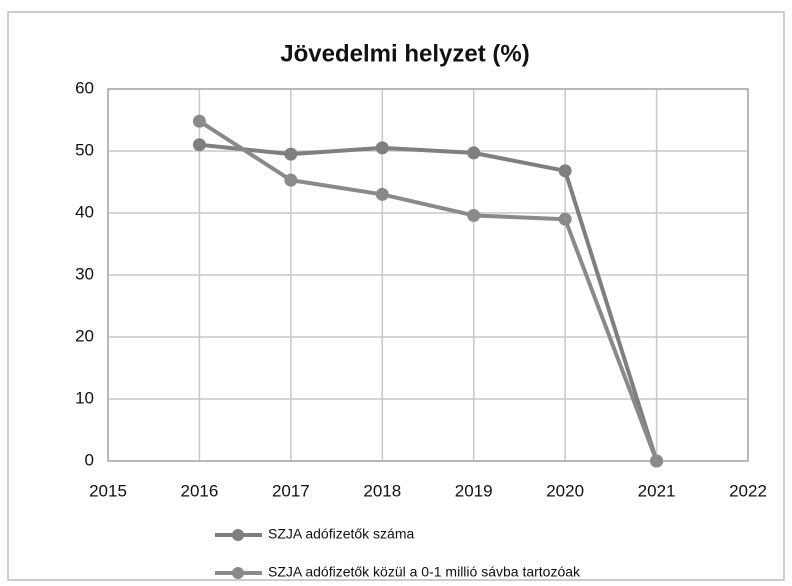 This screenshot has width=792, height=586. Describe the element at coordinates (291, 490) in the screenshot. I see `x-tick-label: 2017` at that location.